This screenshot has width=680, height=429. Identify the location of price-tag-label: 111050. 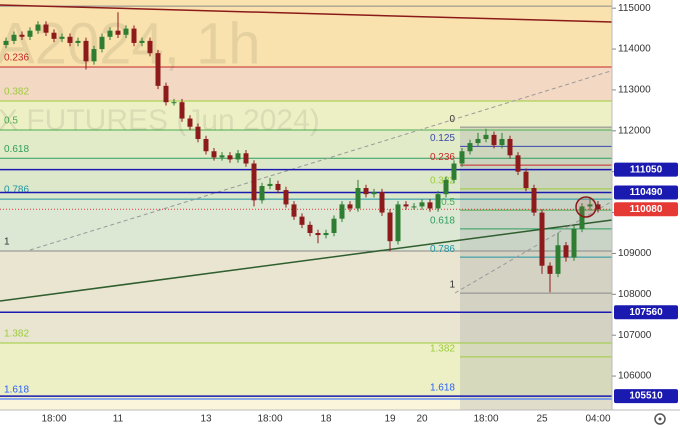
(646, 169).